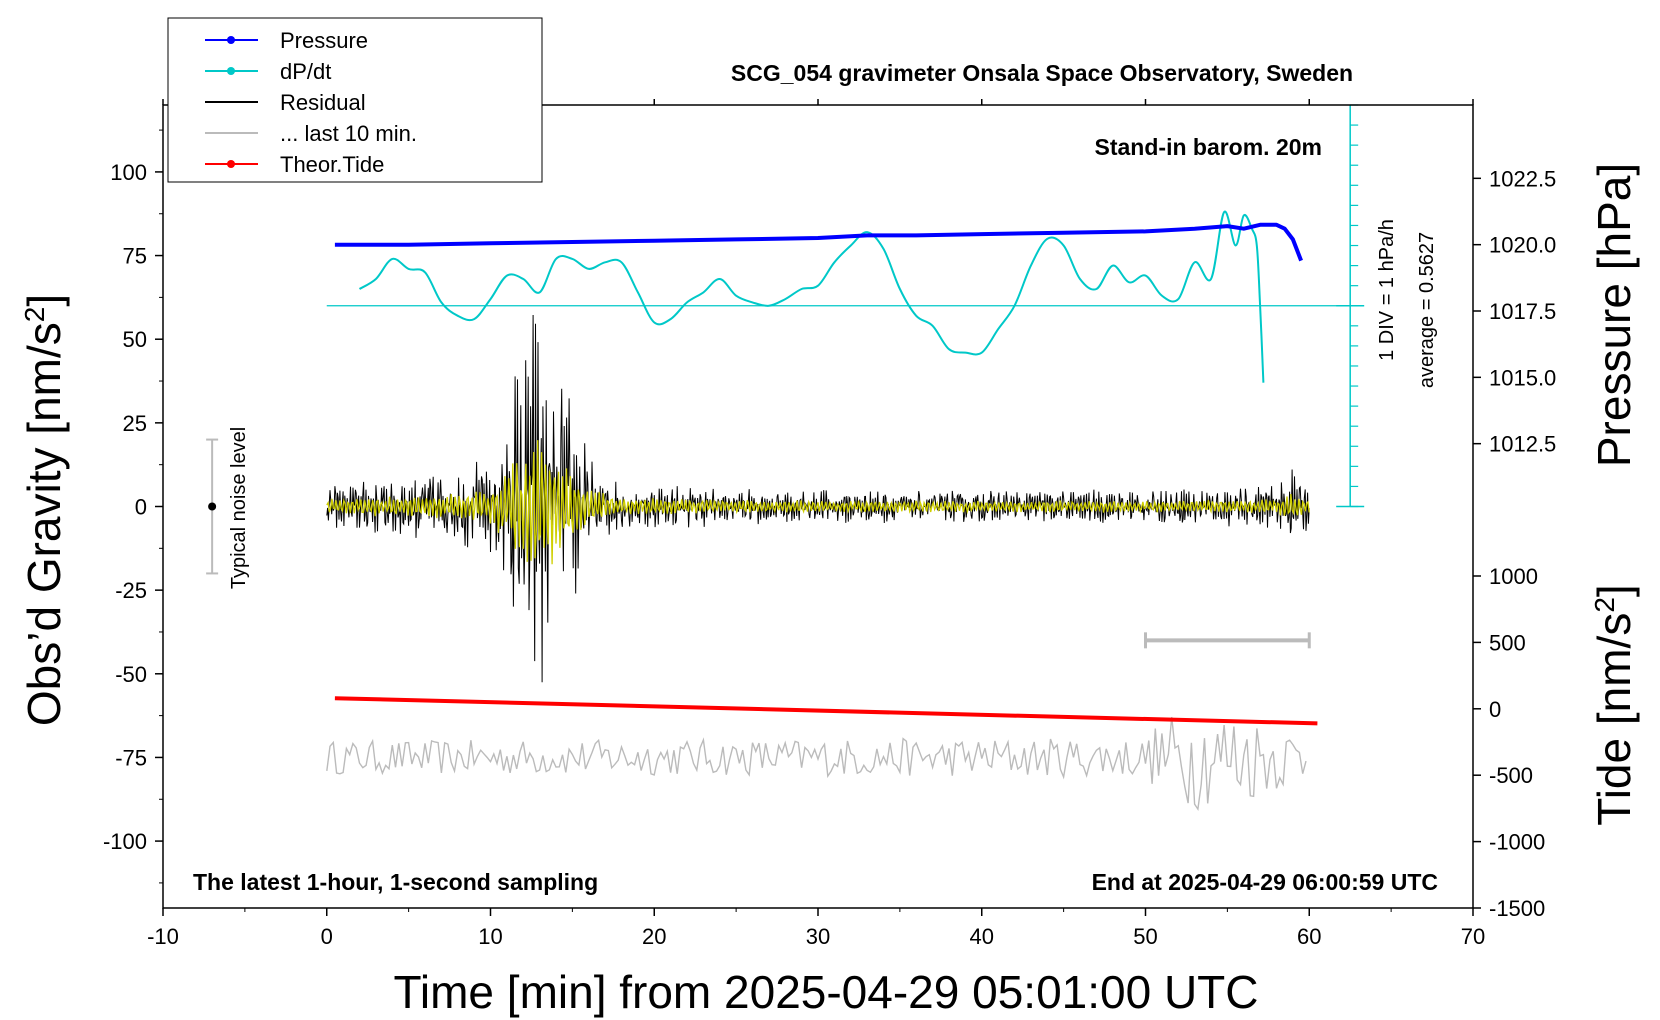  I want to click on sampling-annotation: The latest 1-hour, 1-second sampling, so click(395, 882).